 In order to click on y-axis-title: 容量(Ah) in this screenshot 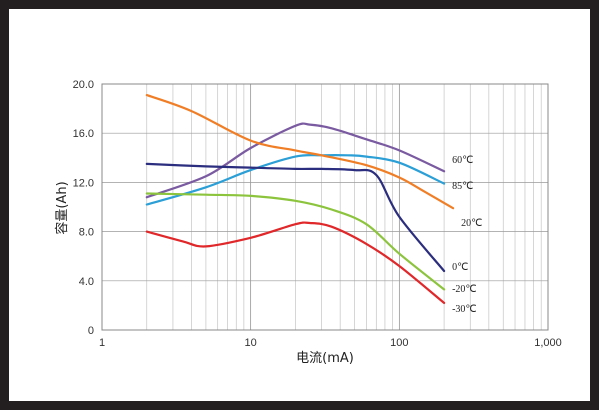, I will do `click(62, 207)`.